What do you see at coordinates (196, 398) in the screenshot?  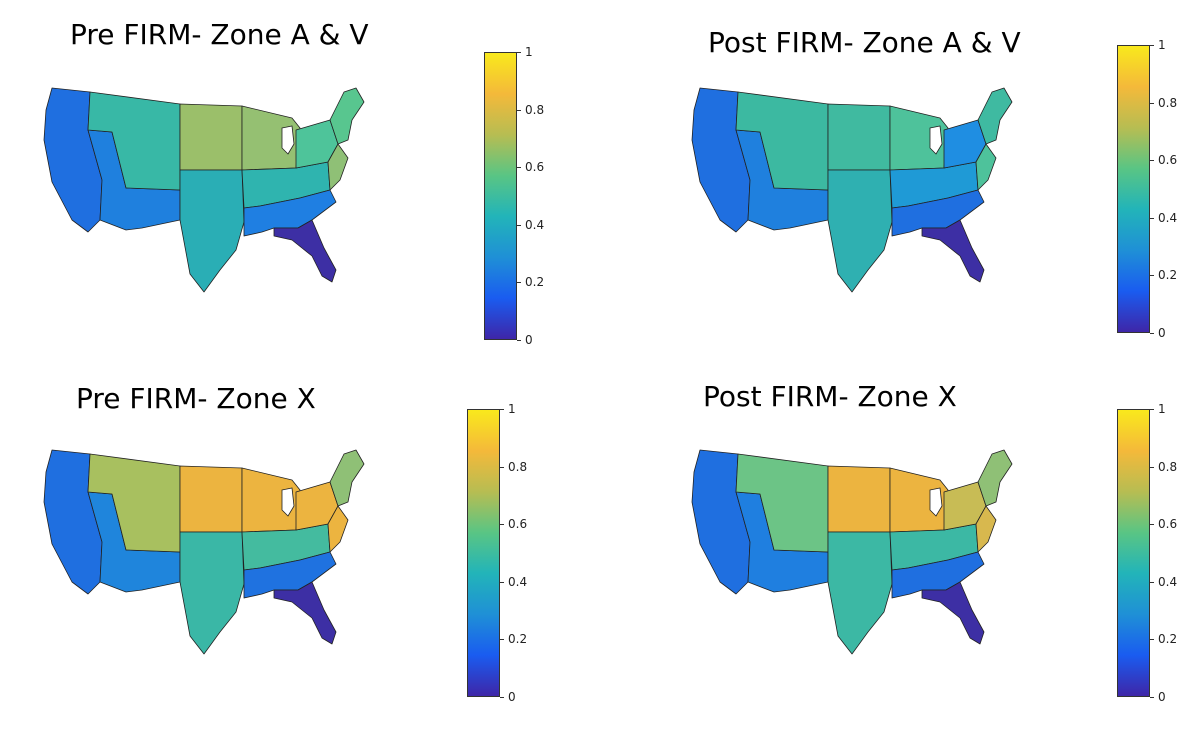 I see `panel-title: Pre FIRM- Zone X` at bounding box center [196, 398].